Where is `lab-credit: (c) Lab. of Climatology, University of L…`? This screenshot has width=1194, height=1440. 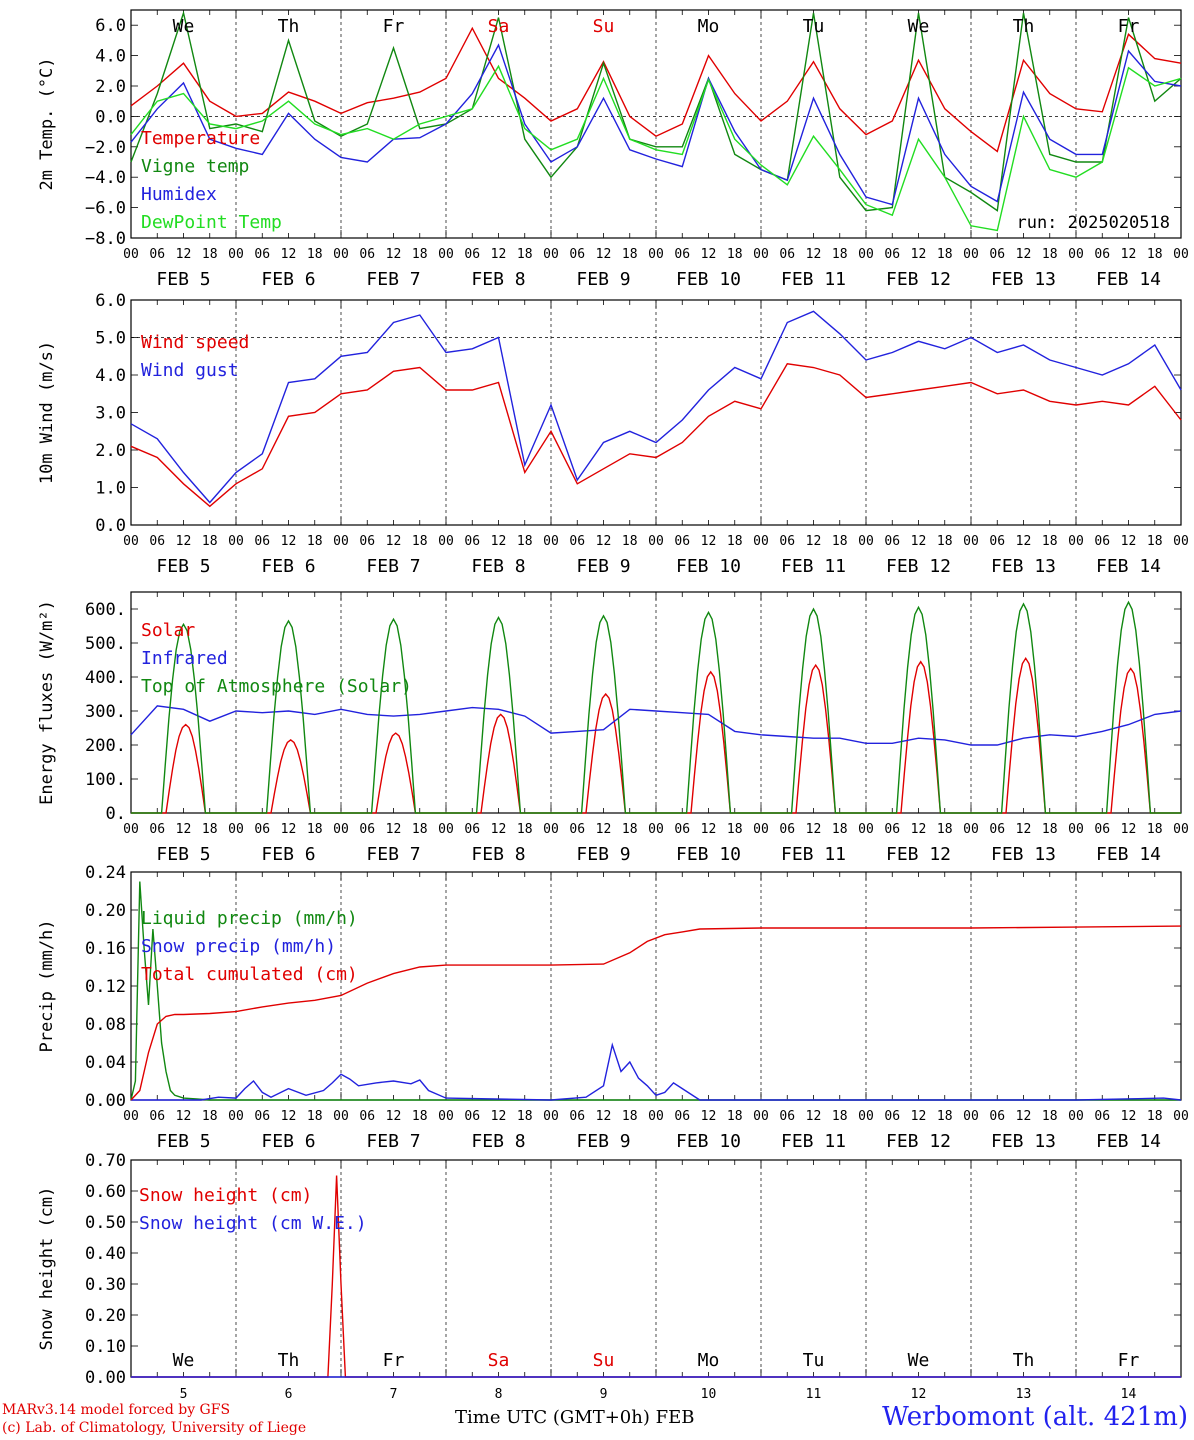 lab-credit: (c) Lab. of Climatology, University of L… is located at coordinates (154, 1428).